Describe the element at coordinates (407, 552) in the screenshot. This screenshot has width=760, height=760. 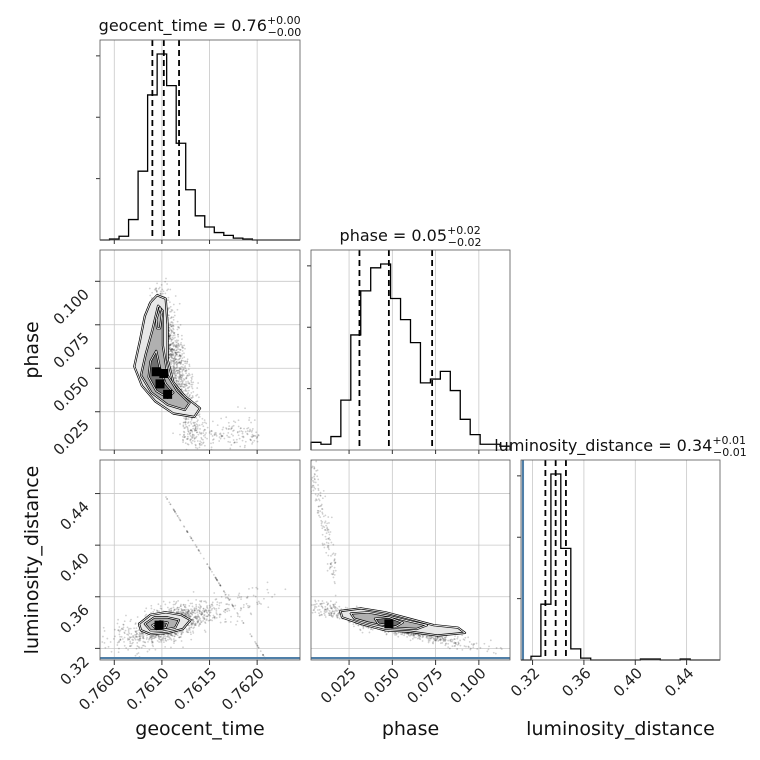
I see `scatter-panel-phase-luminosity_distance-points` at that location.